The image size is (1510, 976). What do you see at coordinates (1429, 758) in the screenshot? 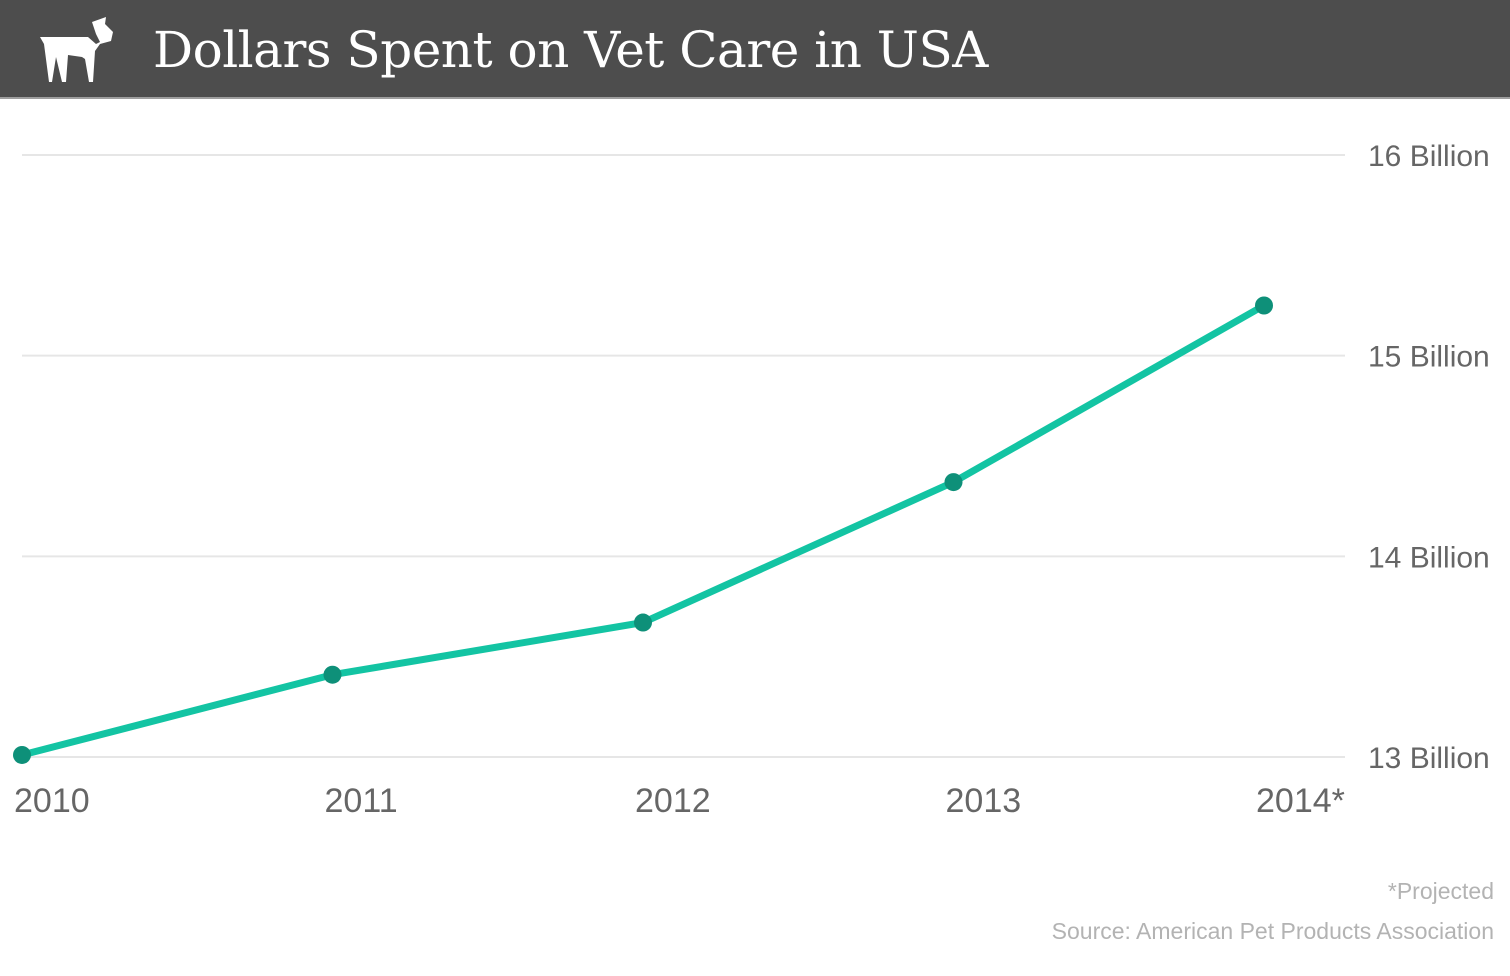
I see `y-tick-label: 13 Billion` at bounding box center [1429, 758].